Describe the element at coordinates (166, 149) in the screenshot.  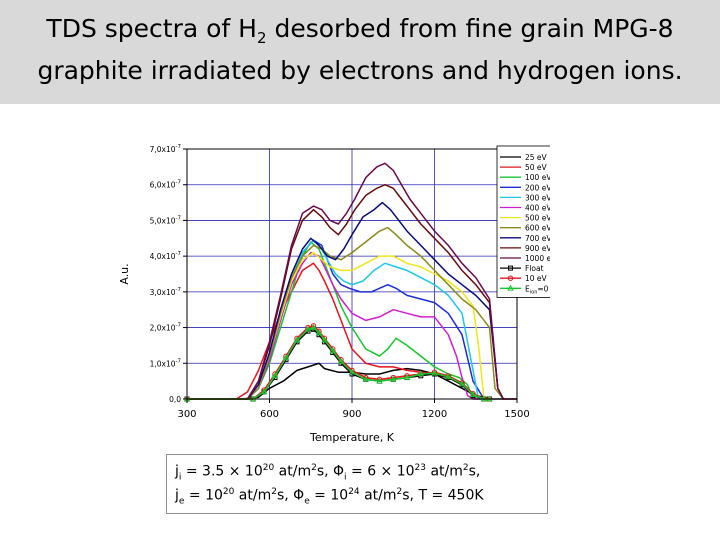
I see `y-tick-label: 7,0x10⁻⁷` at that location.